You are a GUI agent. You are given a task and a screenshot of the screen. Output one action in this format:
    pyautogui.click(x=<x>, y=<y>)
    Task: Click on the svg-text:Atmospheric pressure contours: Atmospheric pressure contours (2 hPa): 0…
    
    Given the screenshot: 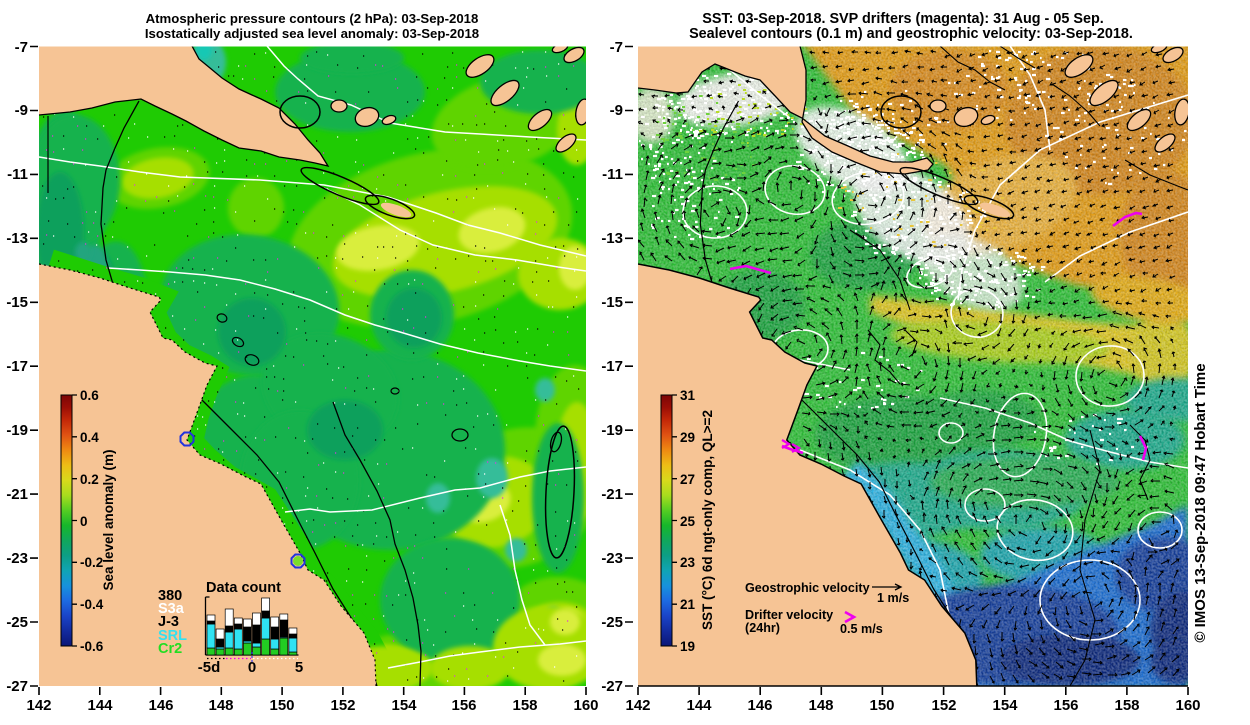 What is the action you would take?
    pyautogui.click(x=312, y=18)
    